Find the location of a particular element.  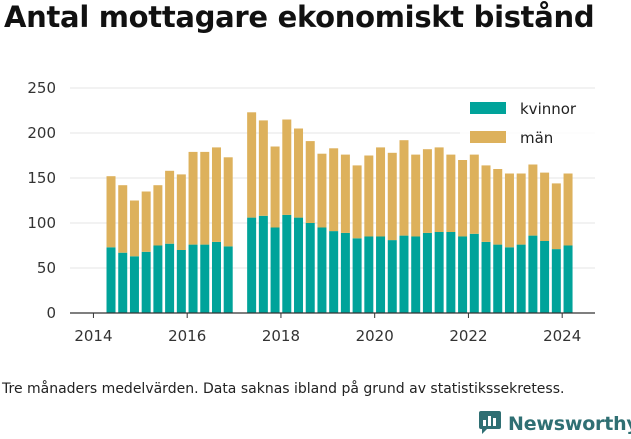

brand: Newsworthy is located at coordinates (554, 424).